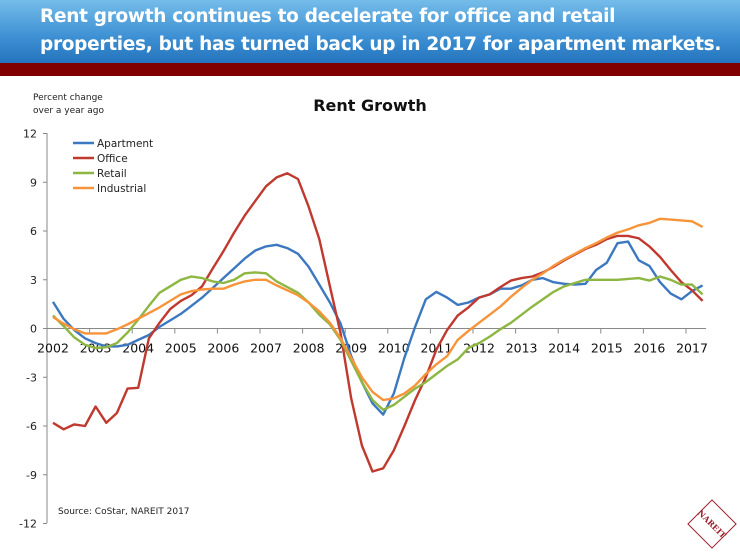 The height and width of the screenshot is (555, 740). Describe the element at coordinates (112, 159) in the screenshot. I see `legend-label-office: Office` at that location.